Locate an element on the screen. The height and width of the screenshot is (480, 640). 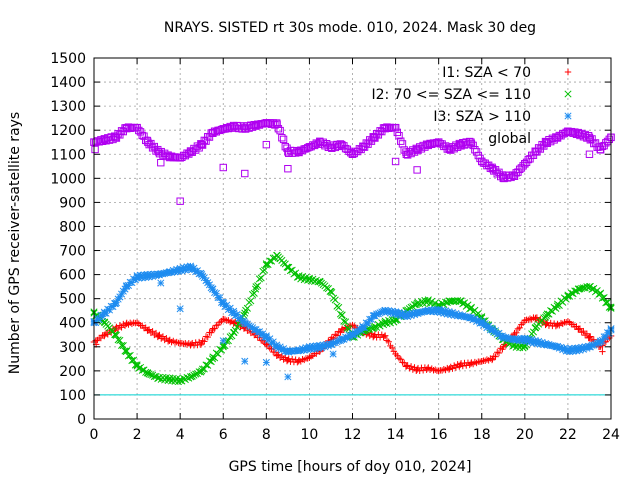
y-tick-label: 1000 is located at coordinates (68, 179).